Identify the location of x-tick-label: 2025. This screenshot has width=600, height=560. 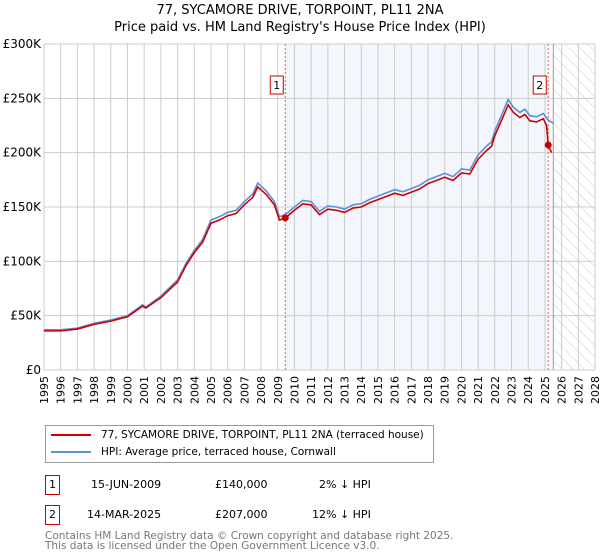
(545, 390).